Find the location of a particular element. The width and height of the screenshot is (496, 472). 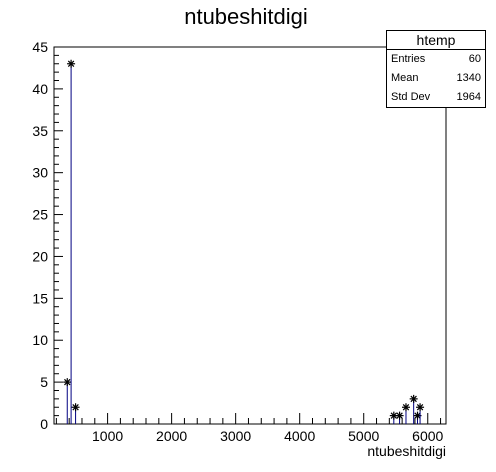

stats-row-mean: Mean 1340 is located at coordinates (436, 78).